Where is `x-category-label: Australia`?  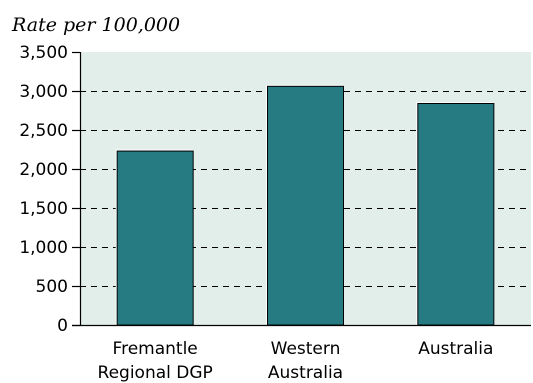 x-category-label: Australia is located at coordinates (455, 349).